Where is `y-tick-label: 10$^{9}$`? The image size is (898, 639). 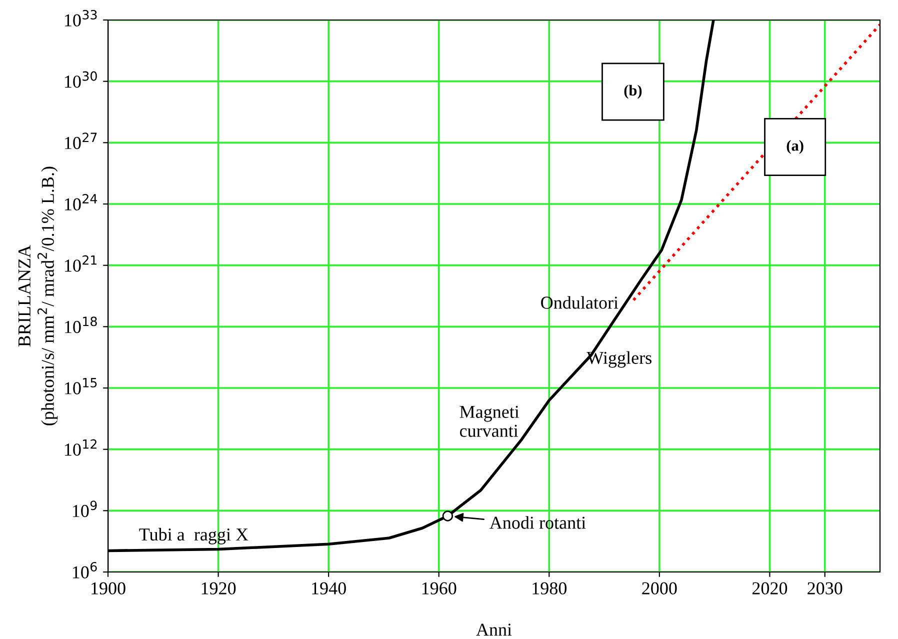 y-tick-label: 10$^{9}$ is located at coordinates (84, 509).